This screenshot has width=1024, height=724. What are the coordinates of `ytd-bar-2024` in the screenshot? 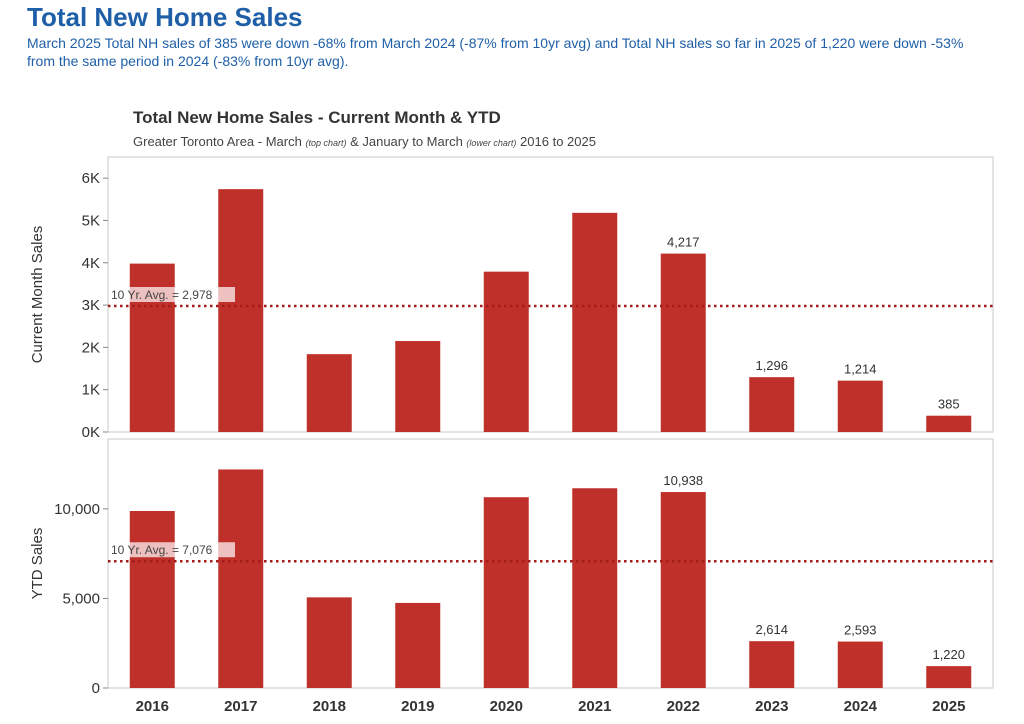 It's located at (860, 664).